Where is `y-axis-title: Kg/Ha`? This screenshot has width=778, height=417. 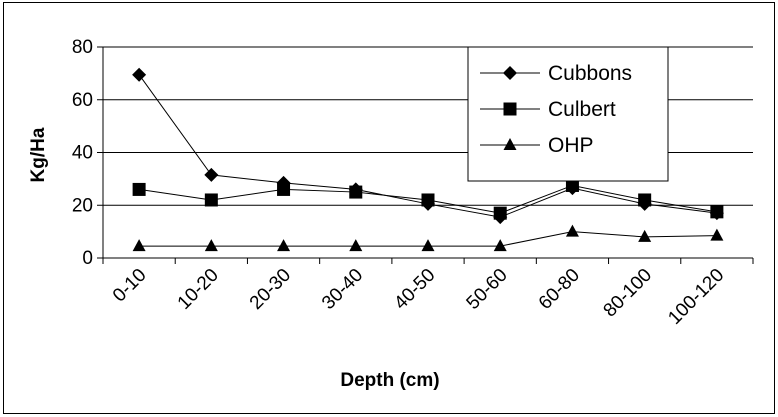 y-axis-title: Kg/Ha is located at coordinates (38, 154).